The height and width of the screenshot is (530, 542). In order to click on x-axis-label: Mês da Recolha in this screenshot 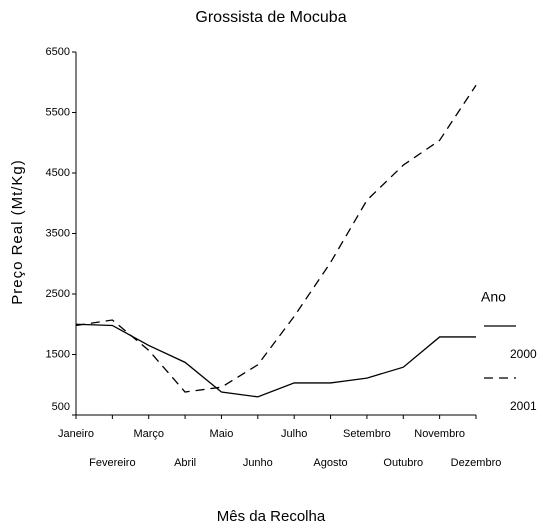, I will do `click(271, 516)`.